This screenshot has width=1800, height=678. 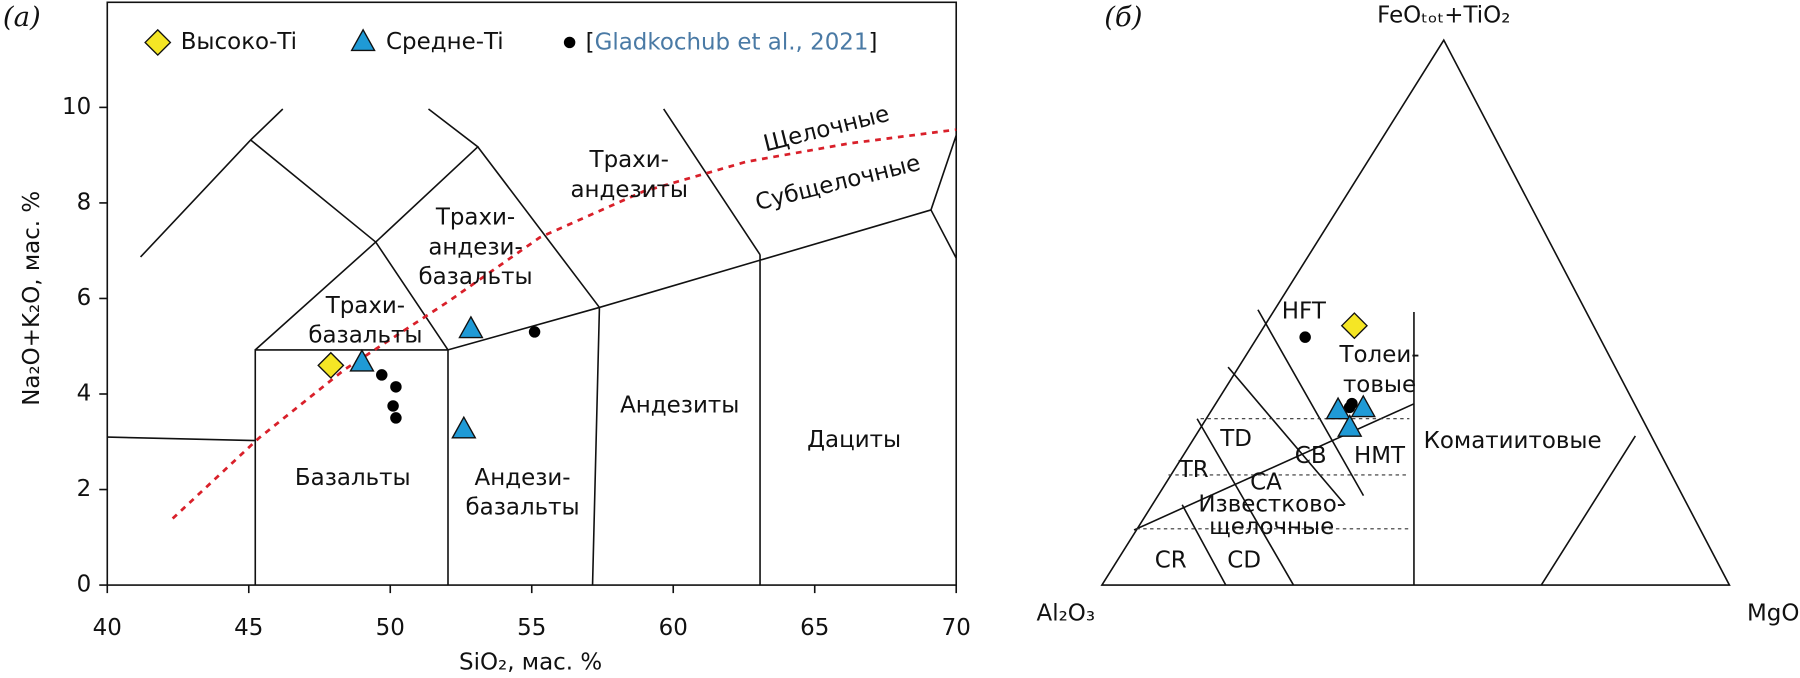 I want to click on y-tick-label: 4, so click(x=84, y=394).